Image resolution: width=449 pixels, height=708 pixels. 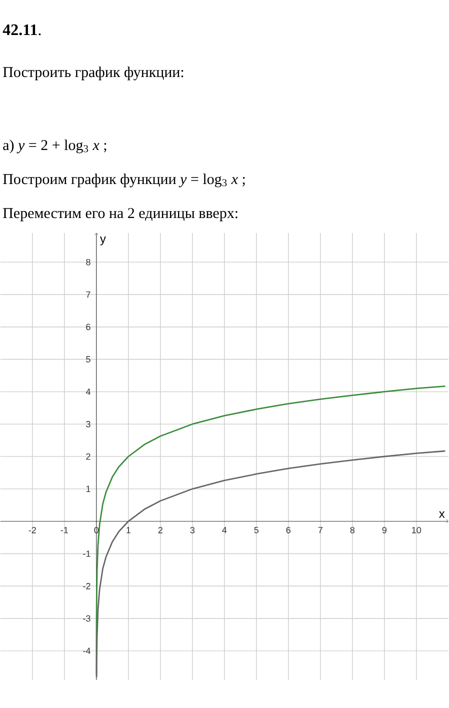 What do you see at coordinates (88, 262) in the screenshot?
I see `y-tick-label: 8` at bounding box center [88, 262].